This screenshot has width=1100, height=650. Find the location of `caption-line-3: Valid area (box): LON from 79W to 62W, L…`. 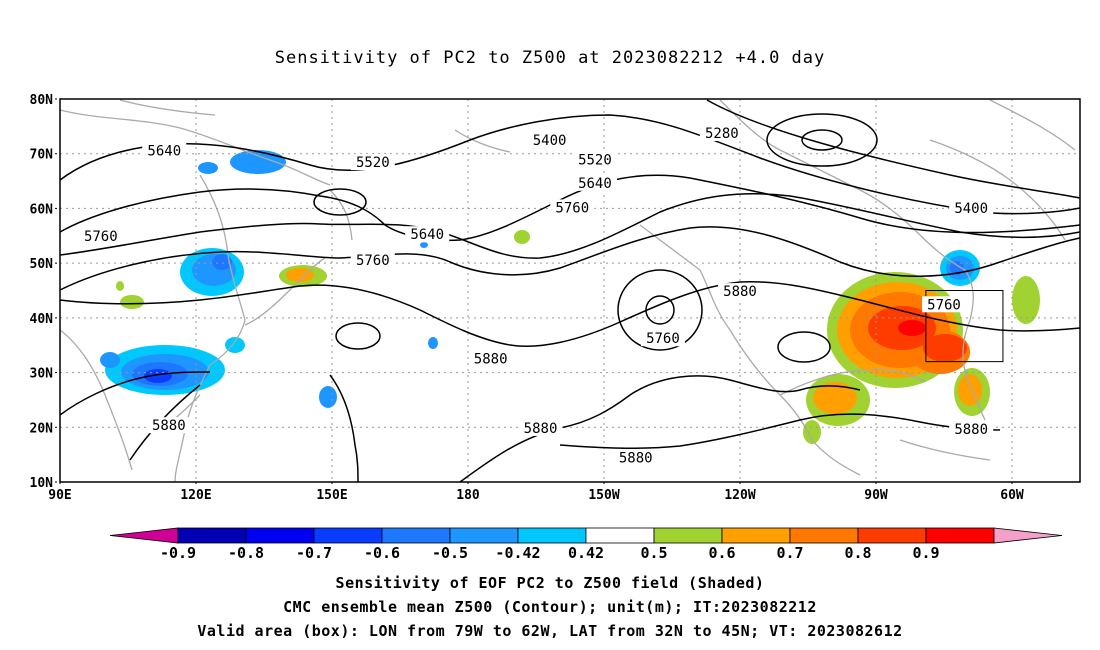

caption-line-3: Valid area (box): LON from 79W to 62W, L… is located at coordinates (550, 631).